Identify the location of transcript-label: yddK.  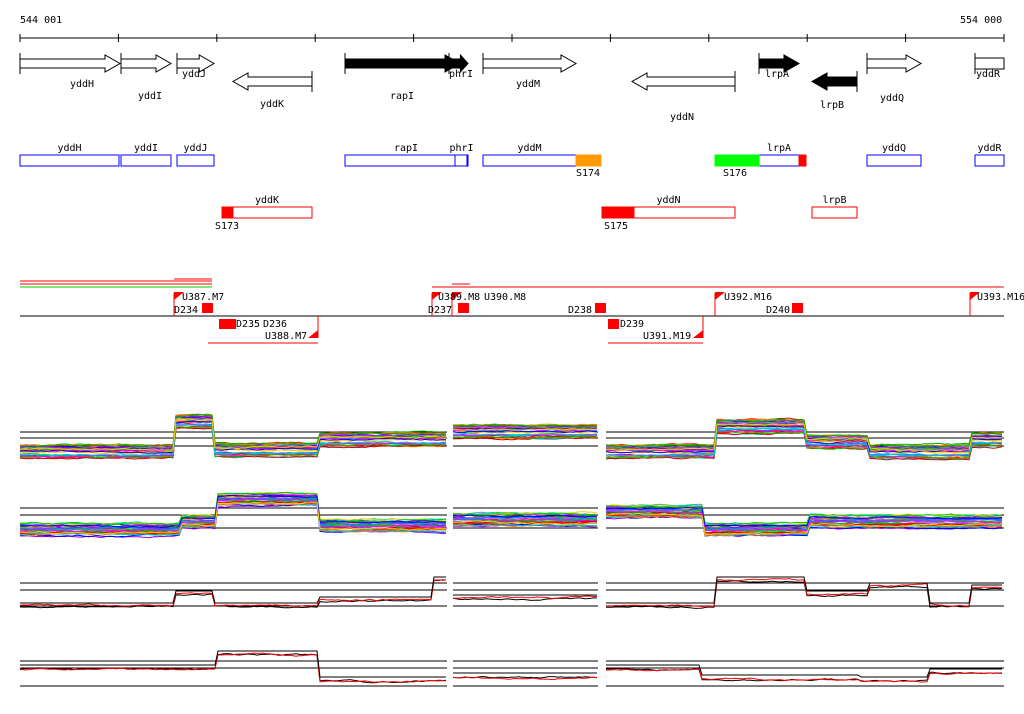
(267, 200).